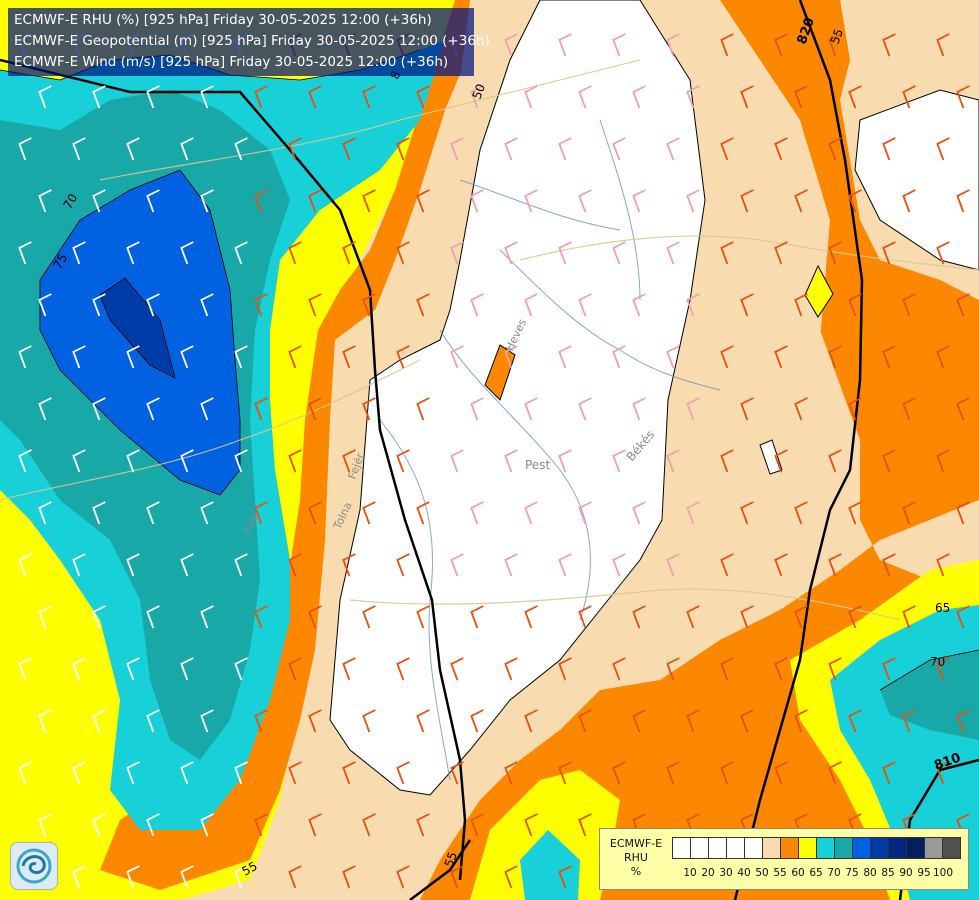 This screenshot has width=979, height=900. Describe the element at coordinates (60, 261) in the screenshot. I see `contour-label: 75` at that location.